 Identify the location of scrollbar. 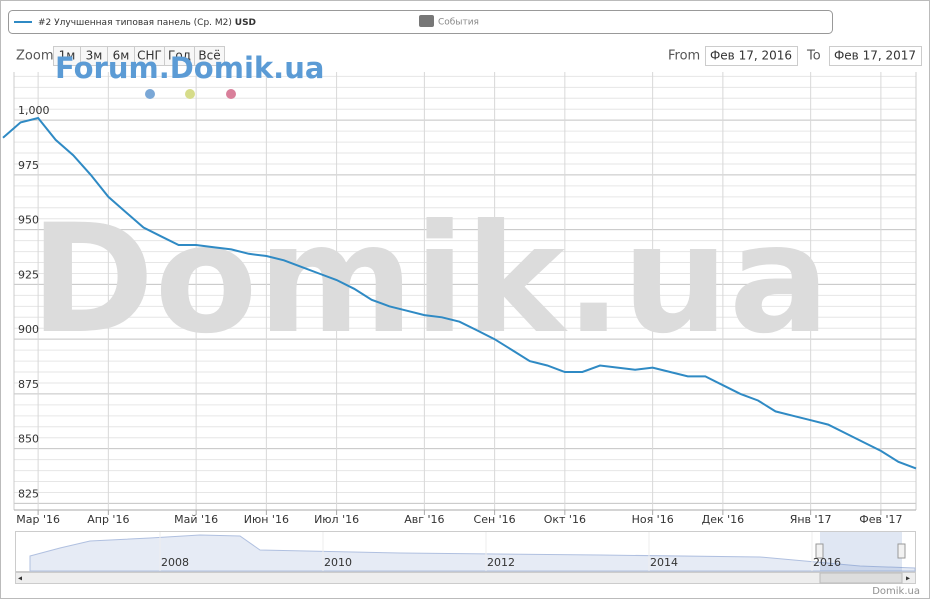
(465, 578).